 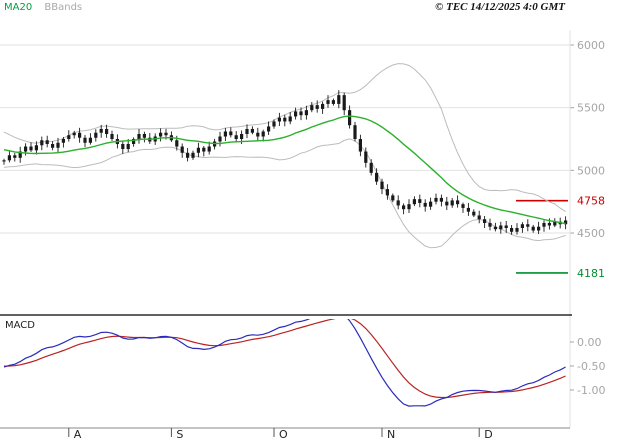 I want to click on price-tick-label: 5000, so click(x=591, y=170).